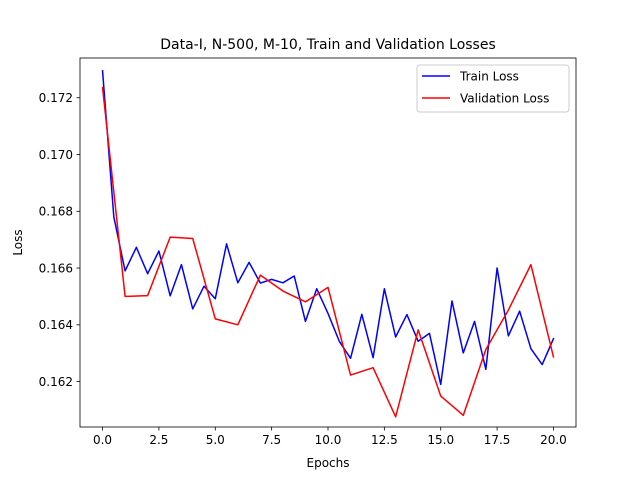  What do you see at coordinates (56, 98) in the screenshot?
I see `y-tick-label: 0.172` at bounding box center [56, 98].